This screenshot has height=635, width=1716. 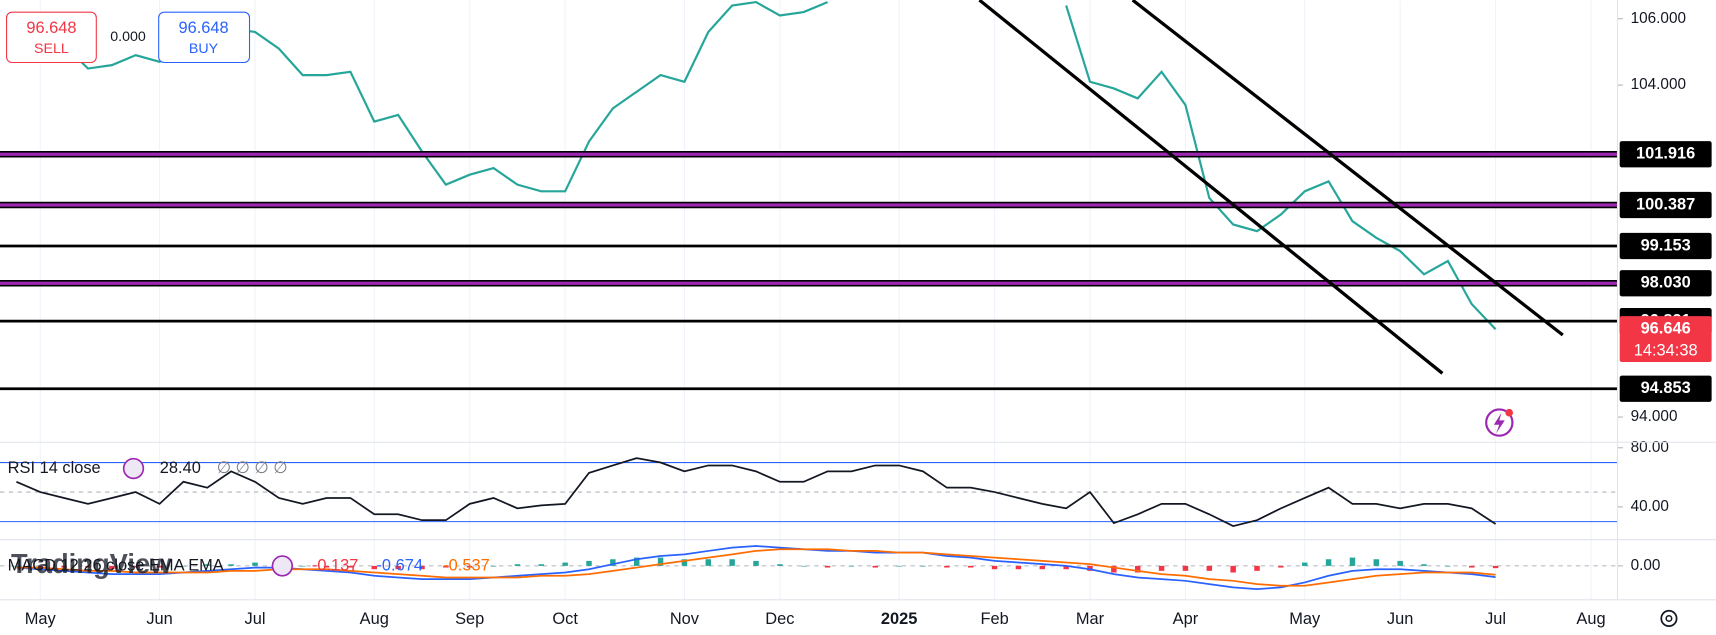 I want to click on rsi-legend-placeholders: ∅ ∅ ∅ ∅, so click(x=252, y=468).